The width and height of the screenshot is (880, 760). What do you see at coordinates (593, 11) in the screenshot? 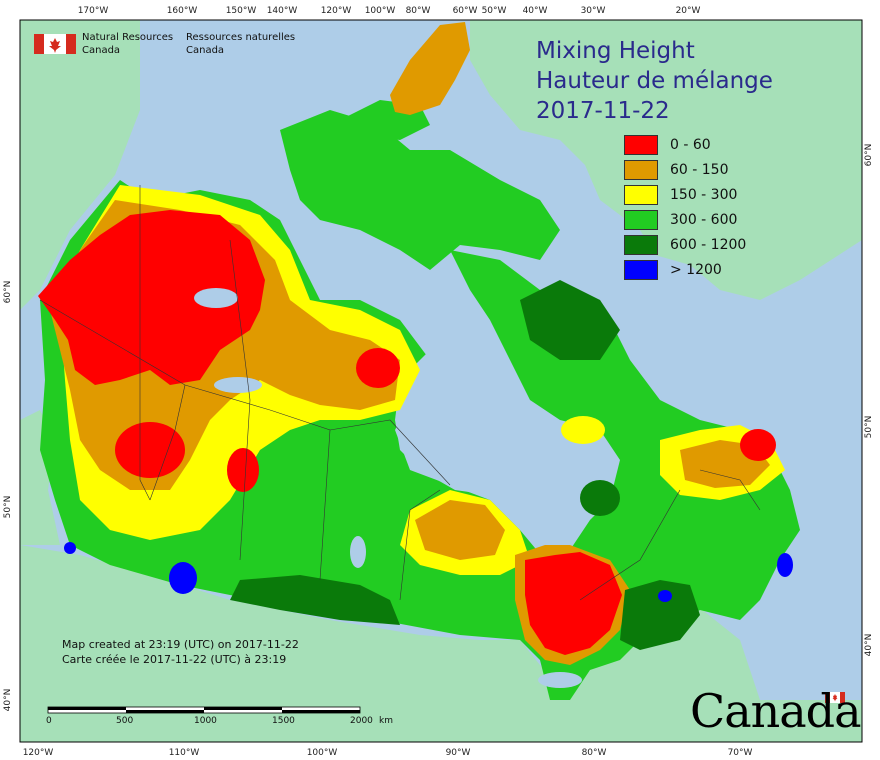
I see `graticule-label: 30°W` at bounding box center [593, 11].